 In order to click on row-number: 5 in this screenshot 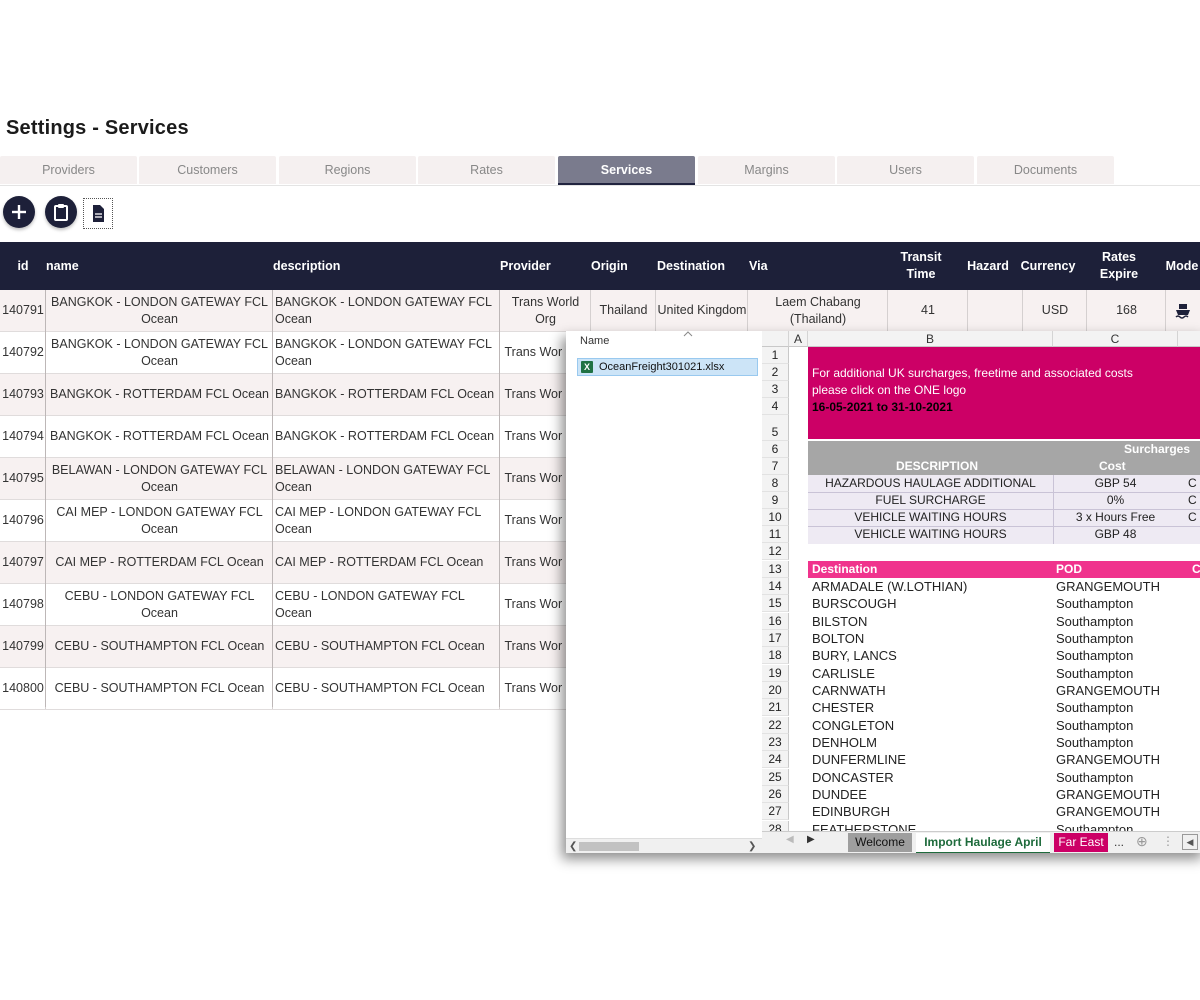, I will do `click(775, 428)`.